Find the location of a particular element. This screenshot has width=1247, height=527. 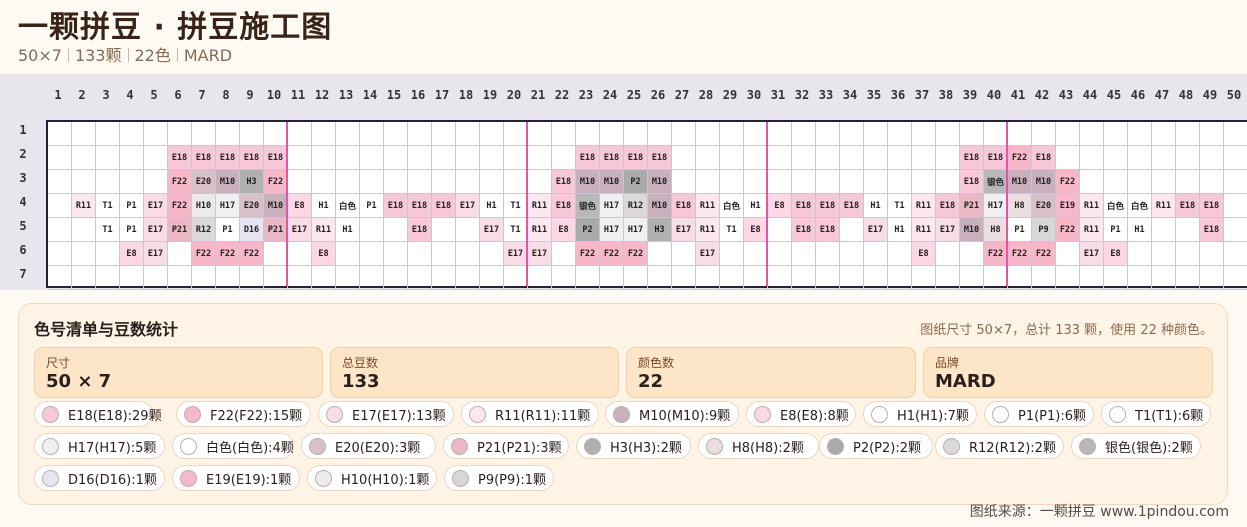

chip-label: P9(P9):1颗 is located at coordinates (512, 480).